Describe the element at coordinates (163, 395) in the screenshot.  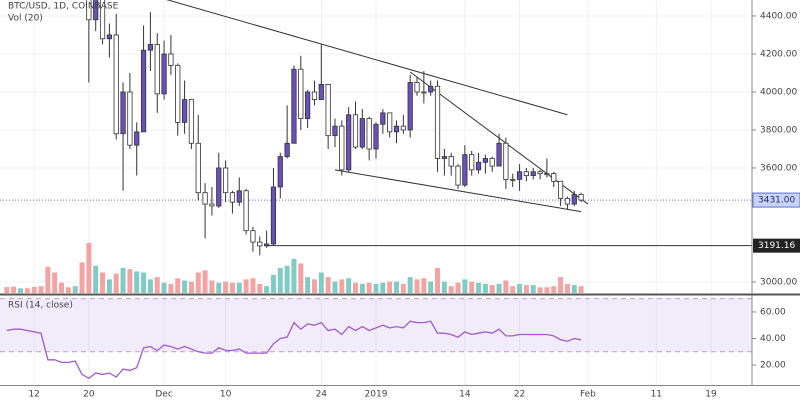
I see `x-tick-label: Dec` at that location.